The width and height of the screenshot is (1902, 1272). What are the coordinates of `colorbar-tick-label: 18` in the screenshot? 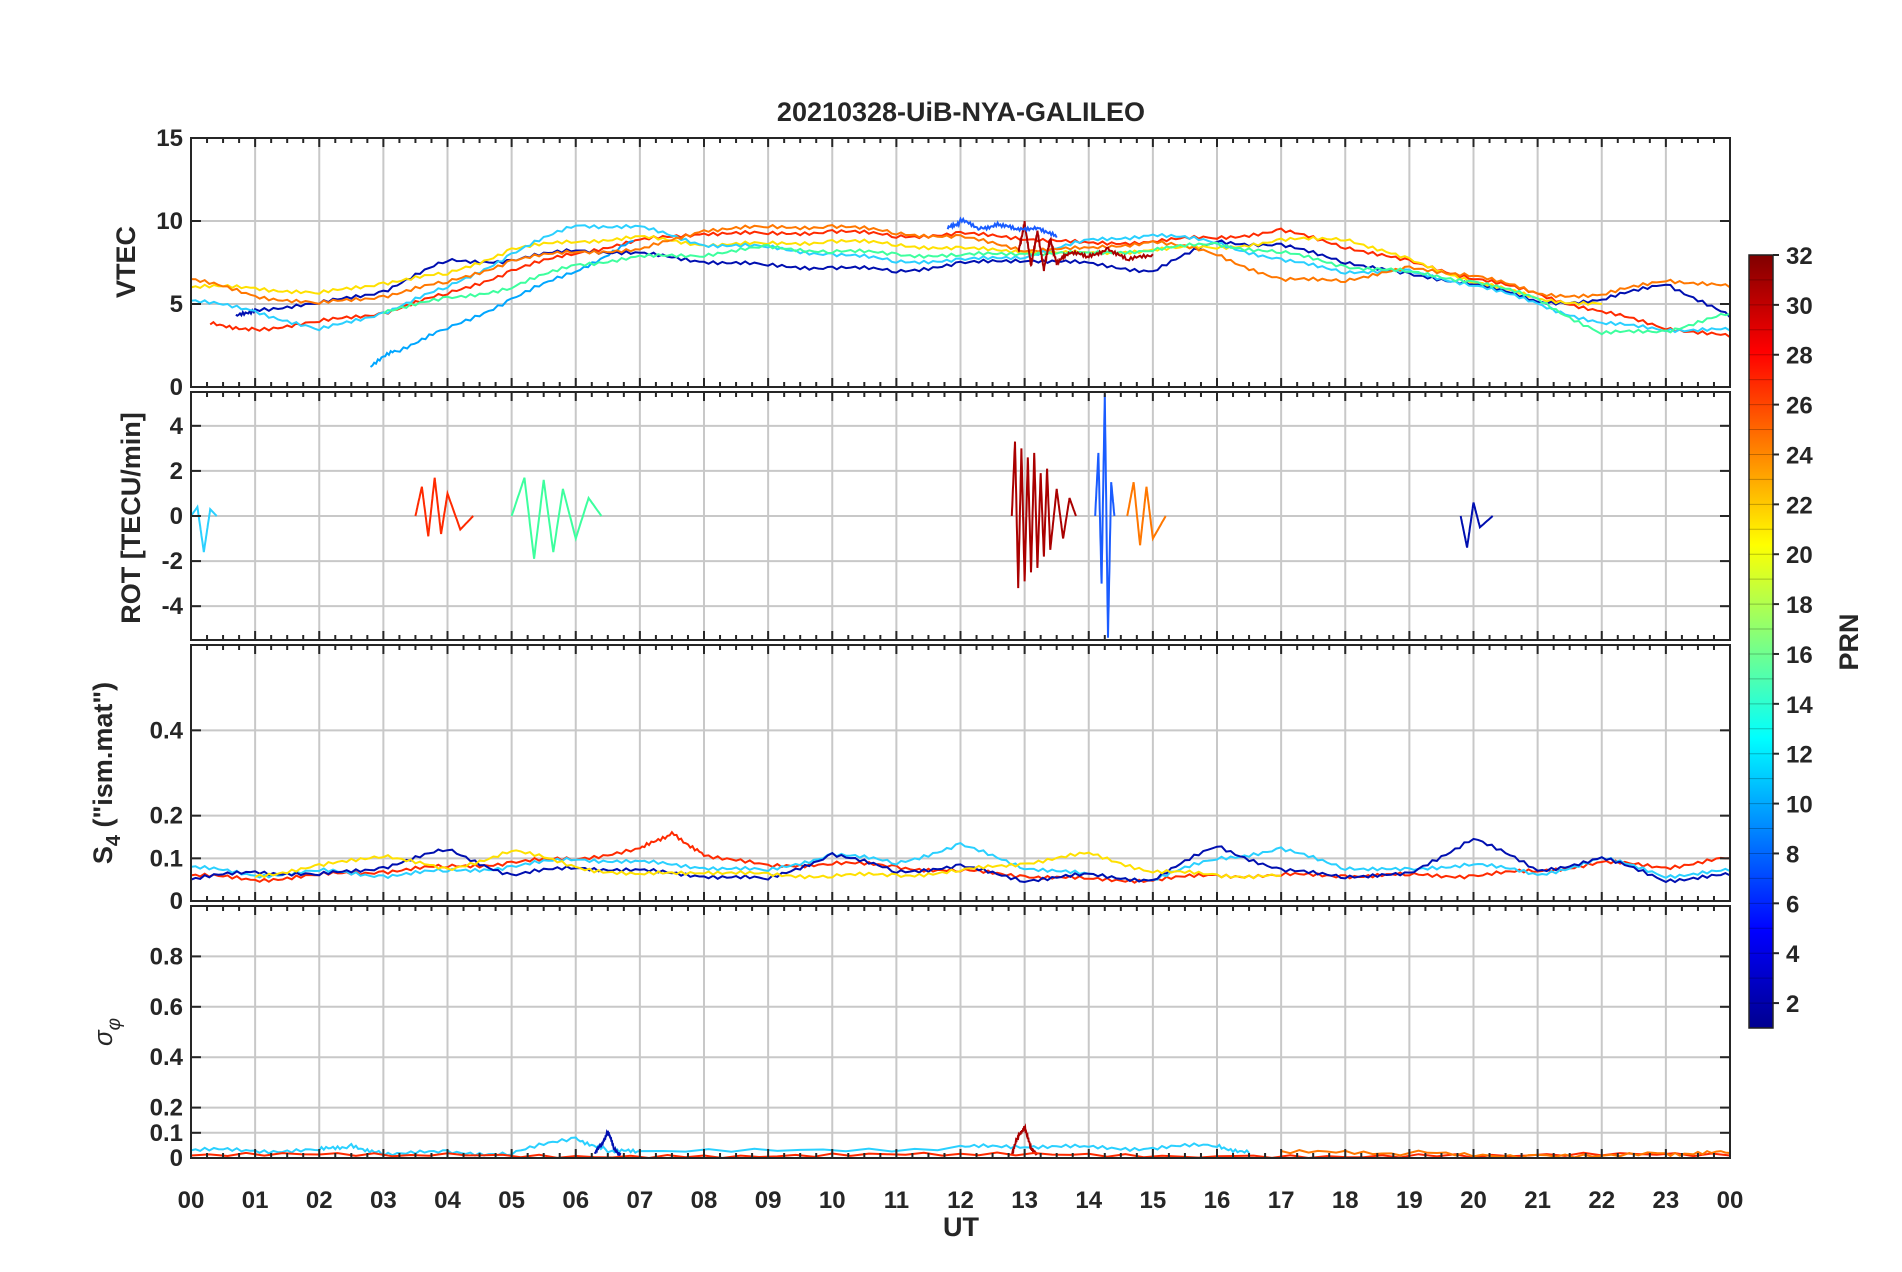 It's located at (1799, 605).